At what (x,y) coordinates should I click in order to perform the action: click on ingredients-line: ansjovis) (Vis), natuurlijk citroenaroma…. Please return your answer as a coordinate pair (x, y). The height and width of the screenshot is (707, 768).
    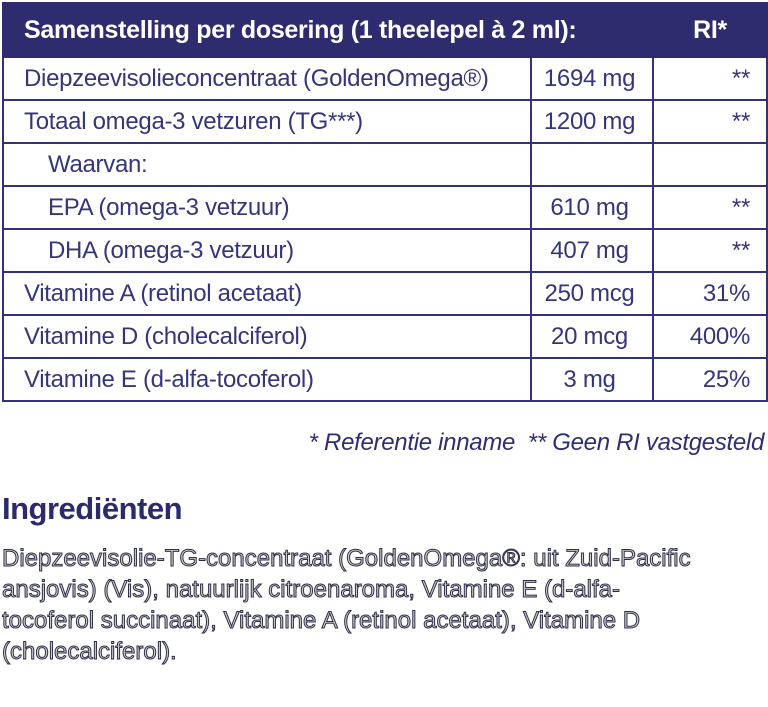
    Looking at the image, I should click on (311, 590).